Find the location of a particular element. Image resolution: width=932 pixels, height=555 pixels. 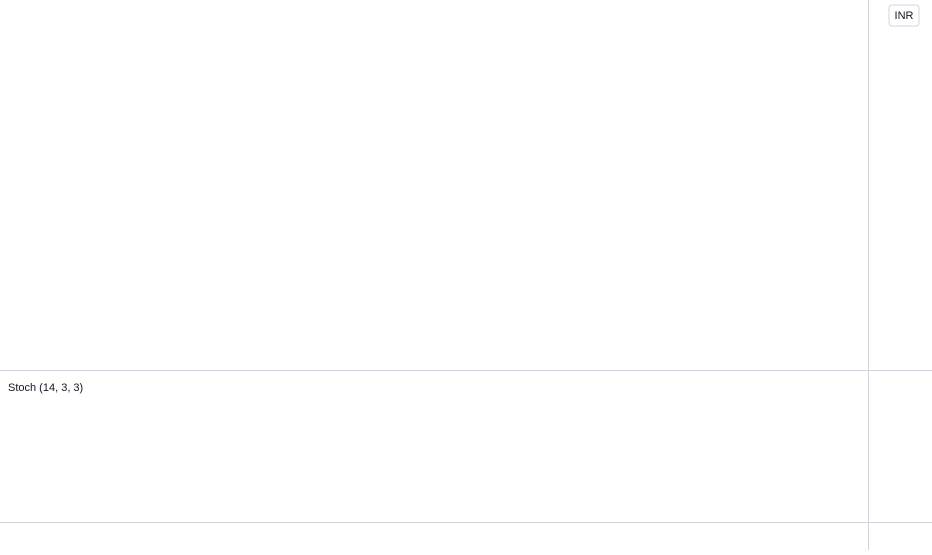

currency-label: INR is located at coordinates (904, 16).